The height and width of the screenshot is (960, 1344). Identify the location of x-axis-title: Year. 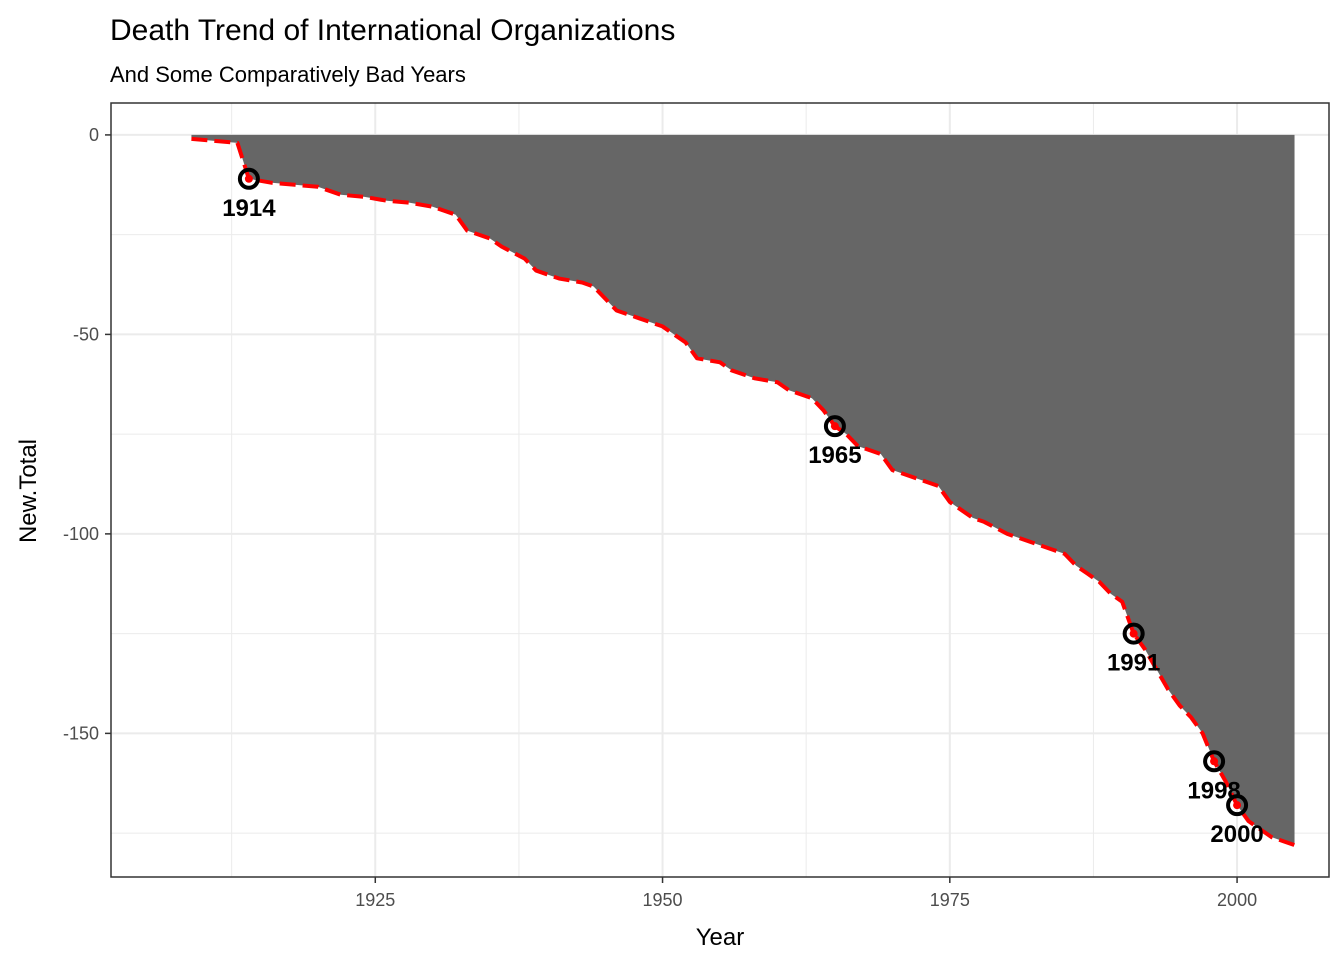
(720, 937).